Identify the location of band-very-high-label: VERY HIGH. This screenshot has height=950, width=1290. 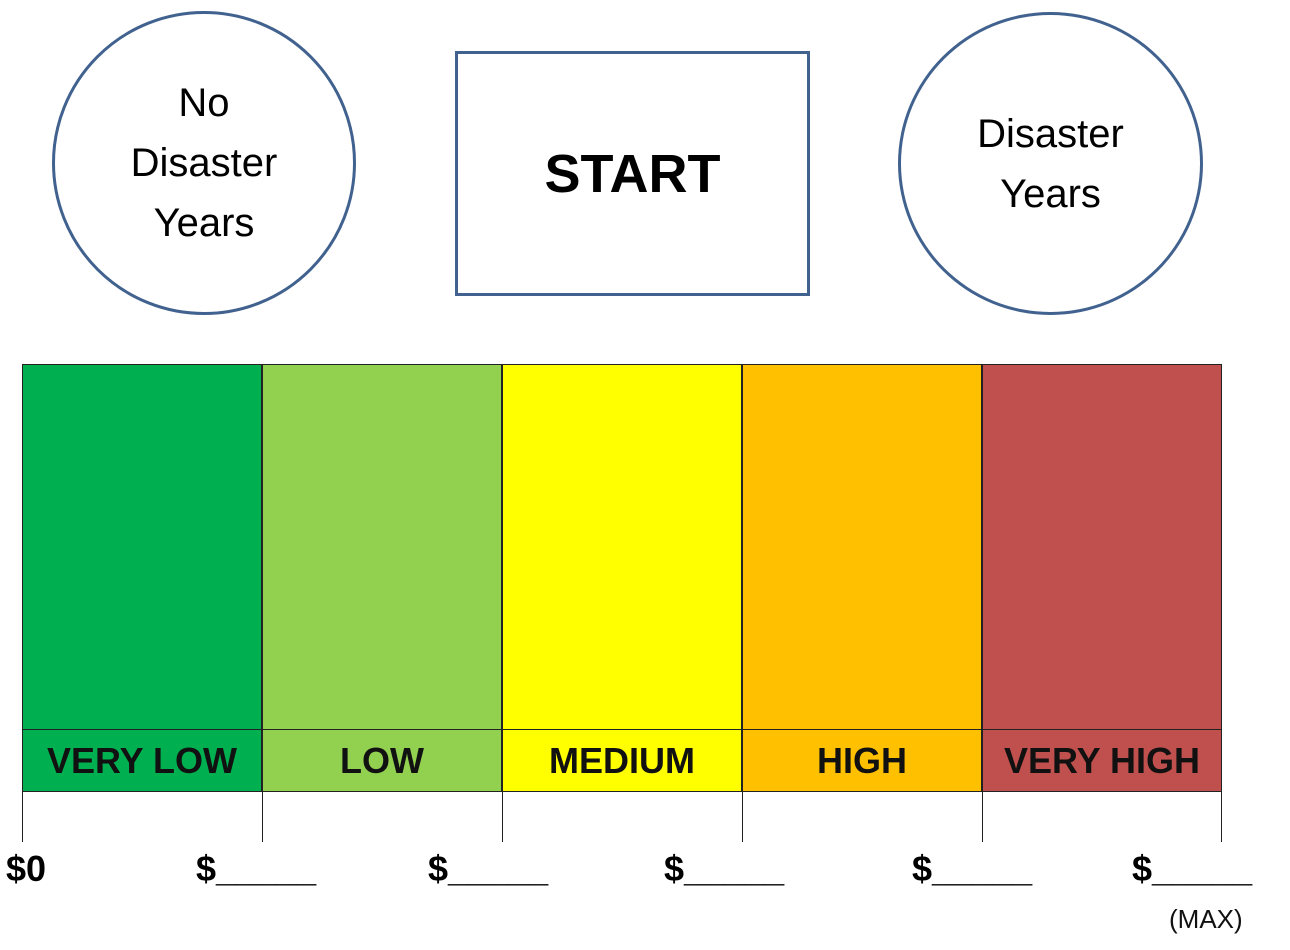
(1102, 760).